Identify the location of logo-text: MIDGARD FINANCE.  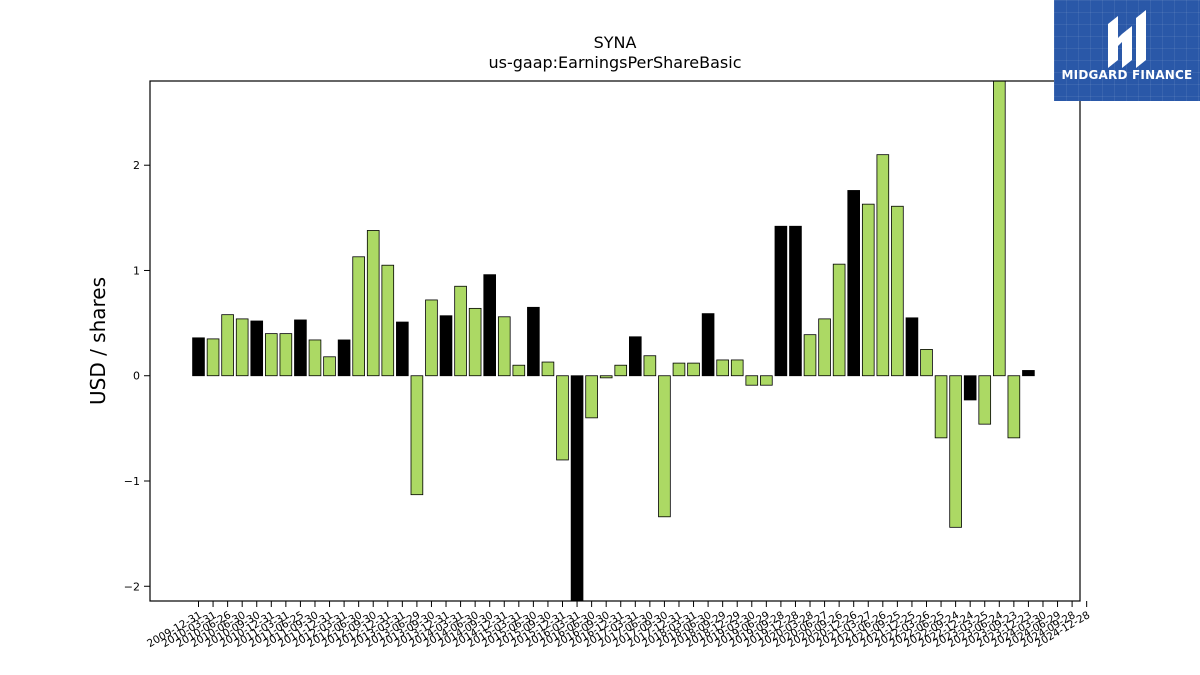
(1127, 75).